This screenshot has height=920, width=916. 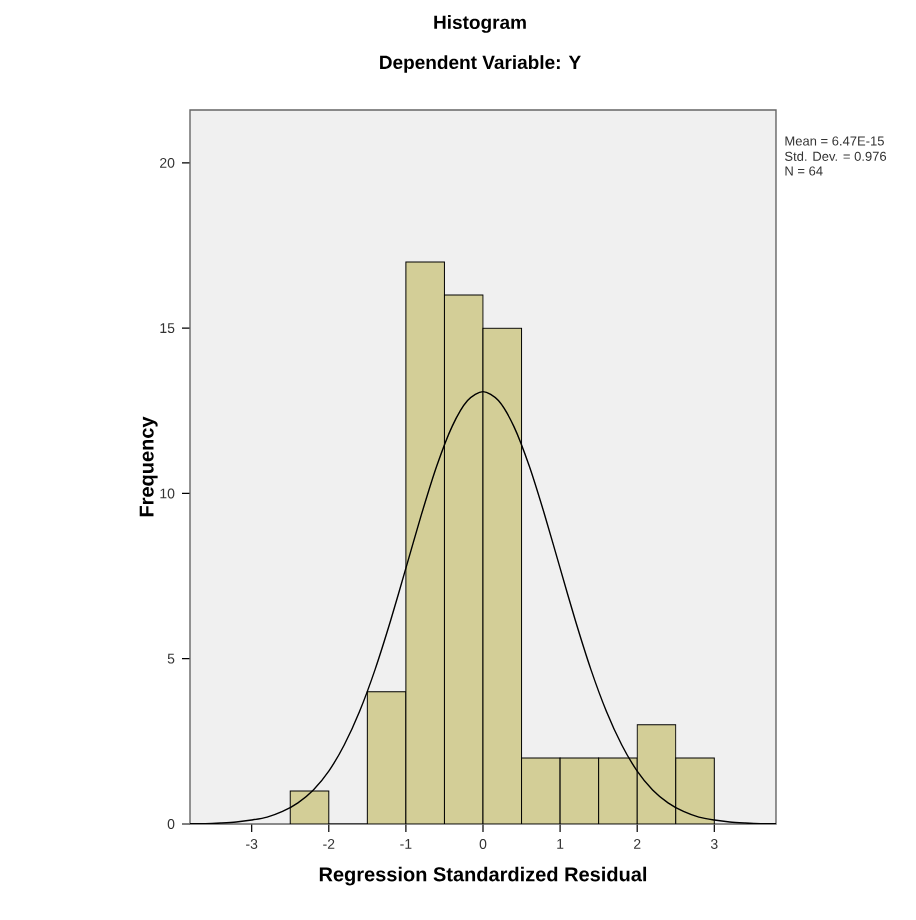 I want to click on y-axis-title: Frequency, so click(x=148, y=466).